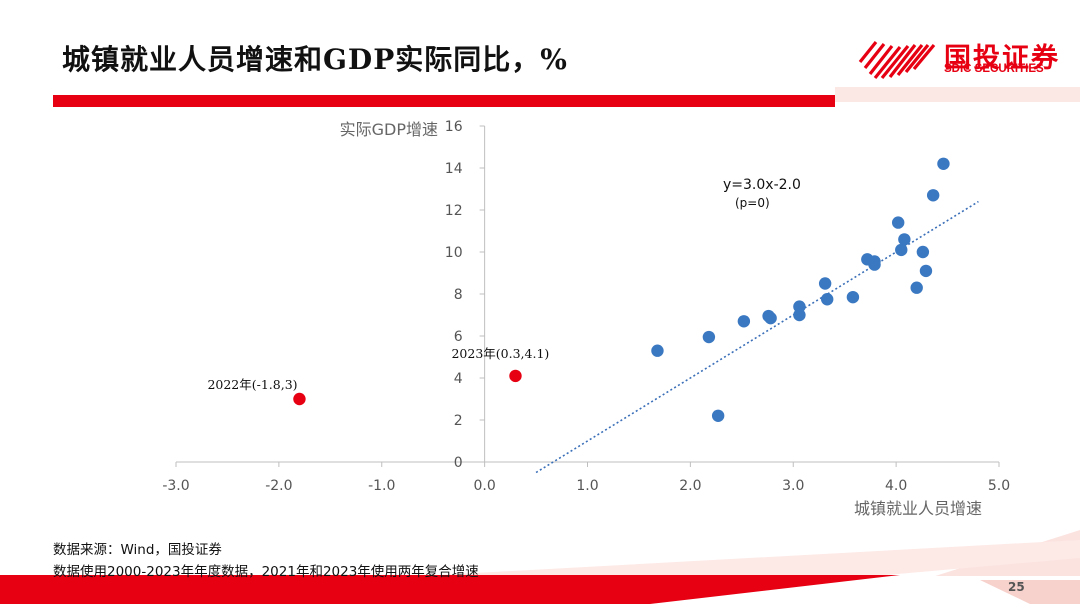 The width and height of the screenshot is (1080, 604). Describe the element at coordinates (378, 369) in the screenshot. I see `chart-labels: 2022年(-1.8,3) 2023年(0.3,4.1)` at that location.